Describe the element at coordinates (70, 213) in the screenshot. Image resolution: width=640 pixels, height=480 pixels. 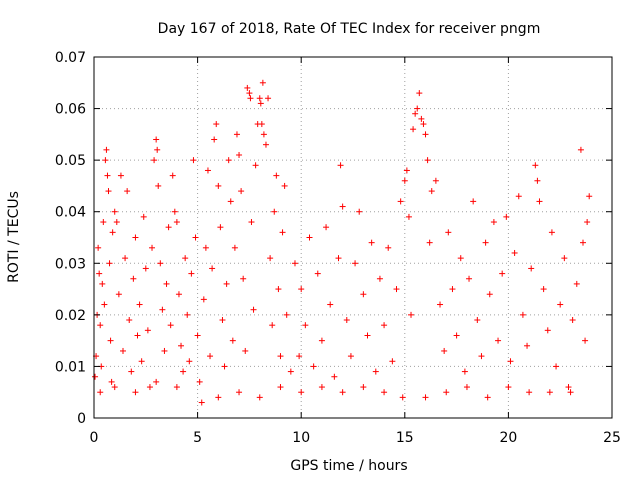
I see `y-tick-label: 0.04` at that location.